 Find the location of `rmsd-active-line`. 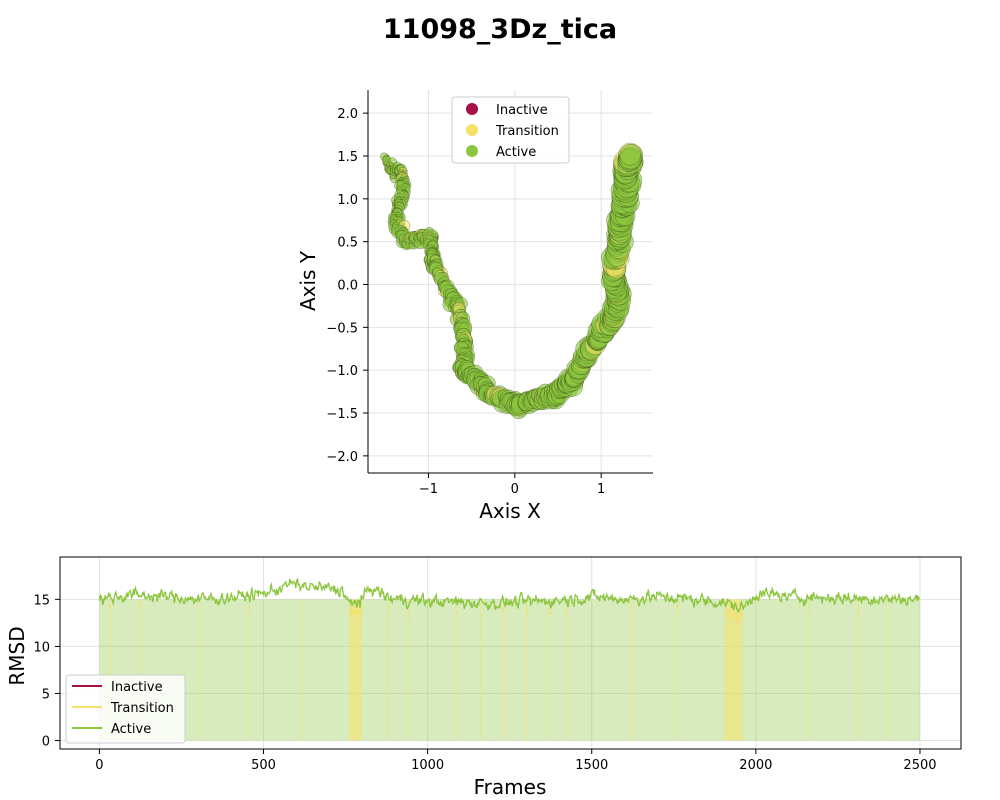

rmsd-active-line is located at coordinates (509, 595).